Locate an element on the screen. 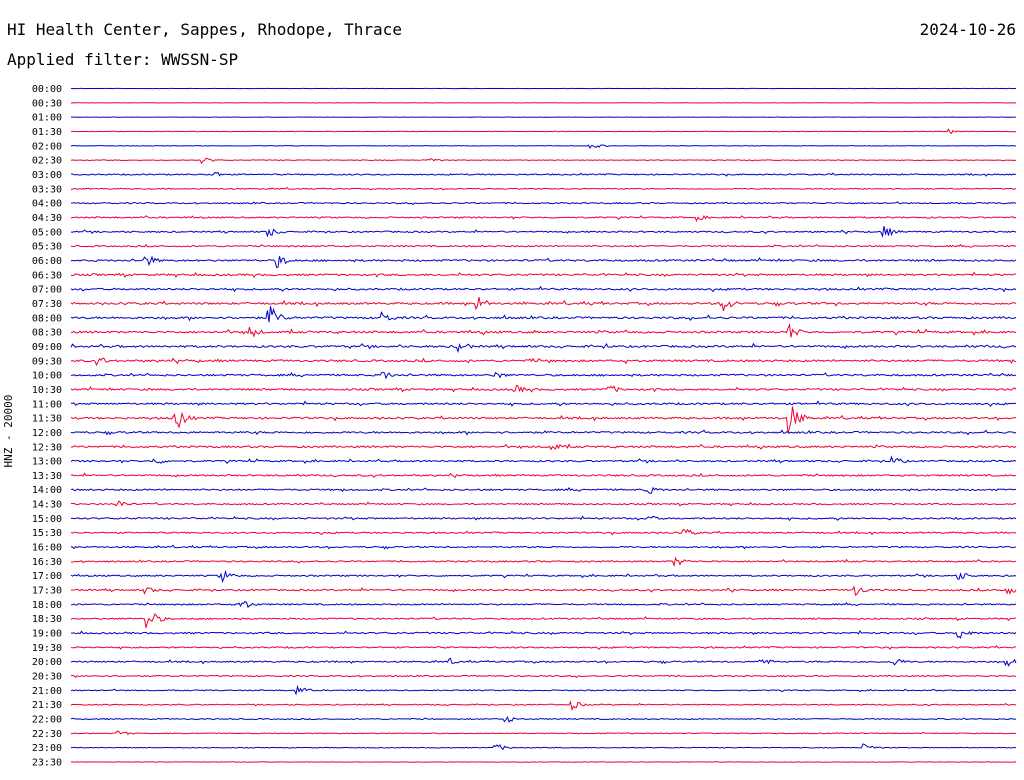 This screenshot has width=1024, height=780. time-tick-label: 21:30 is located at coordinates (47, 705).